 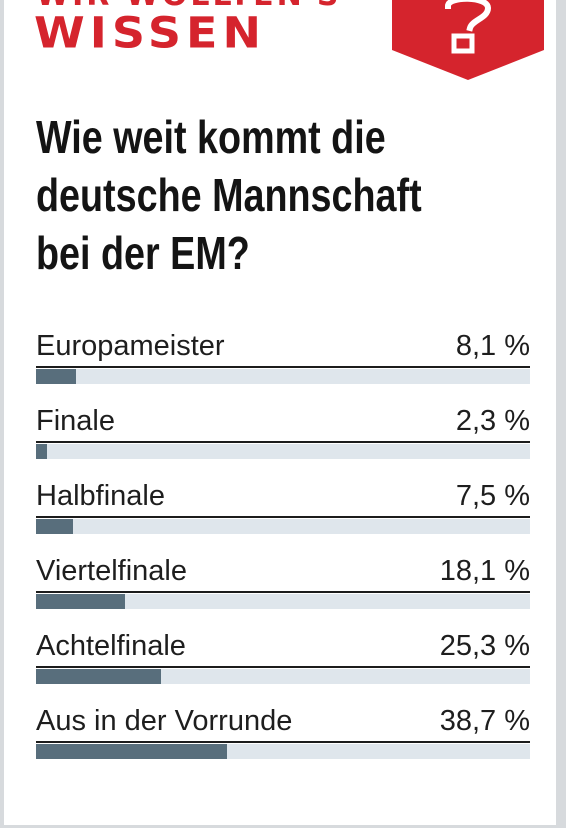 What do you see at coordinates (189, 6) in the screenshot?
I see `header-kicker: WIR WOLLTEN'S` at bounding box center [189, 6].